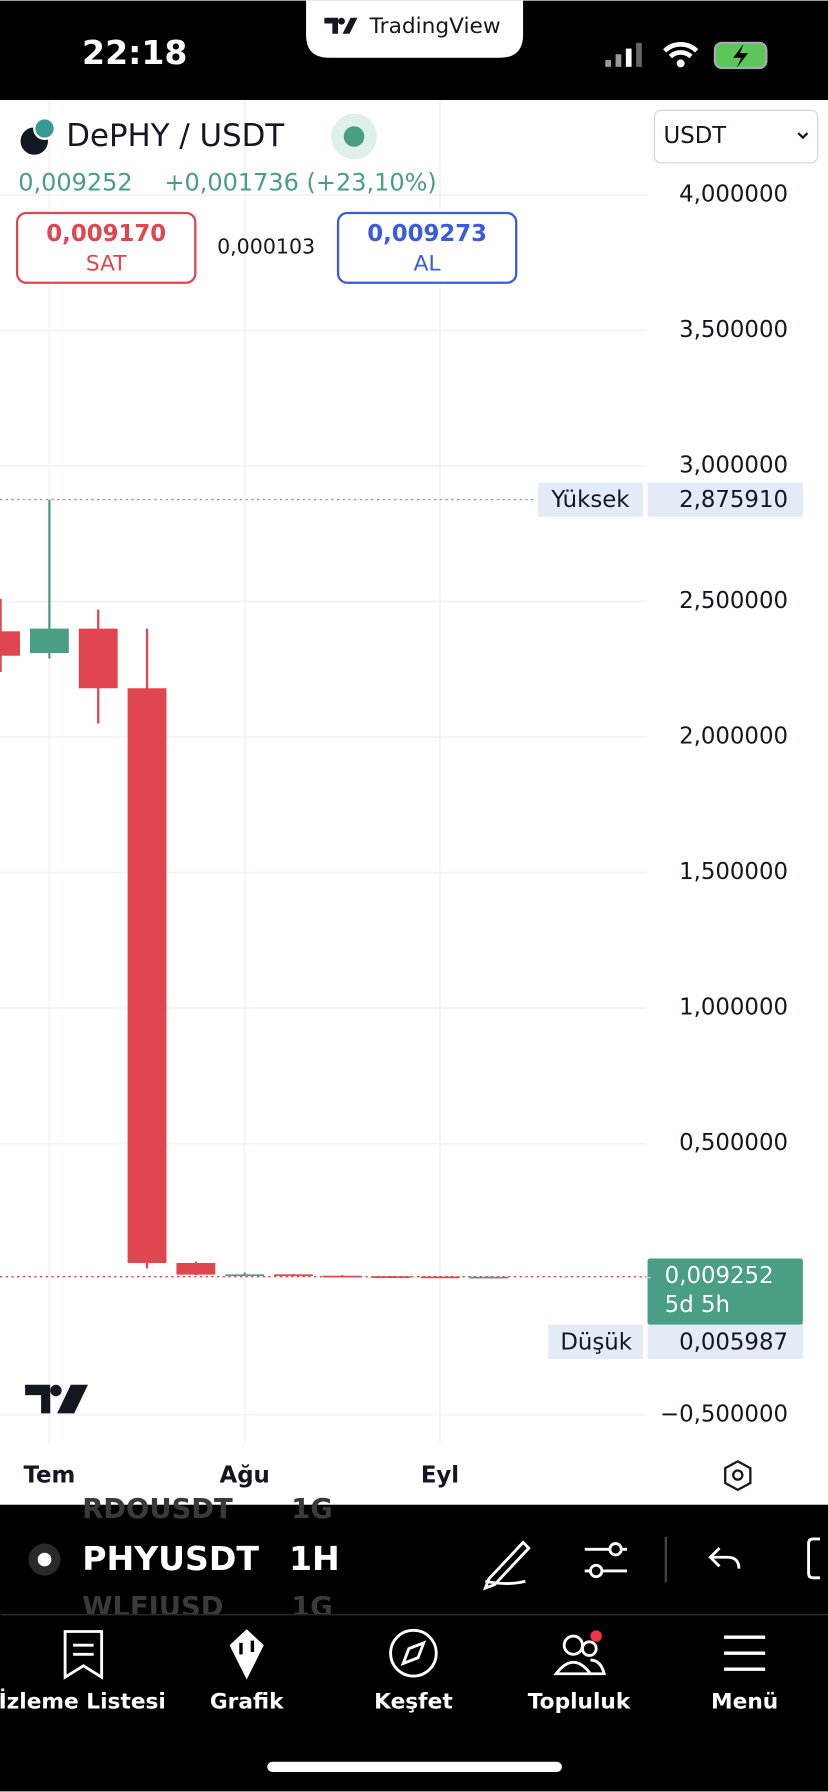 This screenshot has height=1792, width=828. Describe the element at coordinates (724, 1558) in the screenshot. I see `undo` at that location.